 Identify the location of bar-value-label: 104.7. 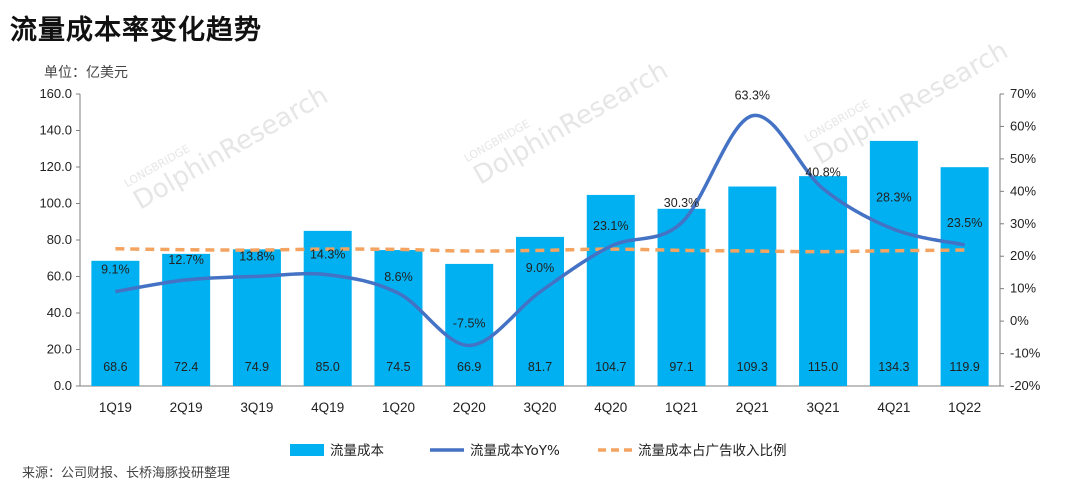
(610, 367).